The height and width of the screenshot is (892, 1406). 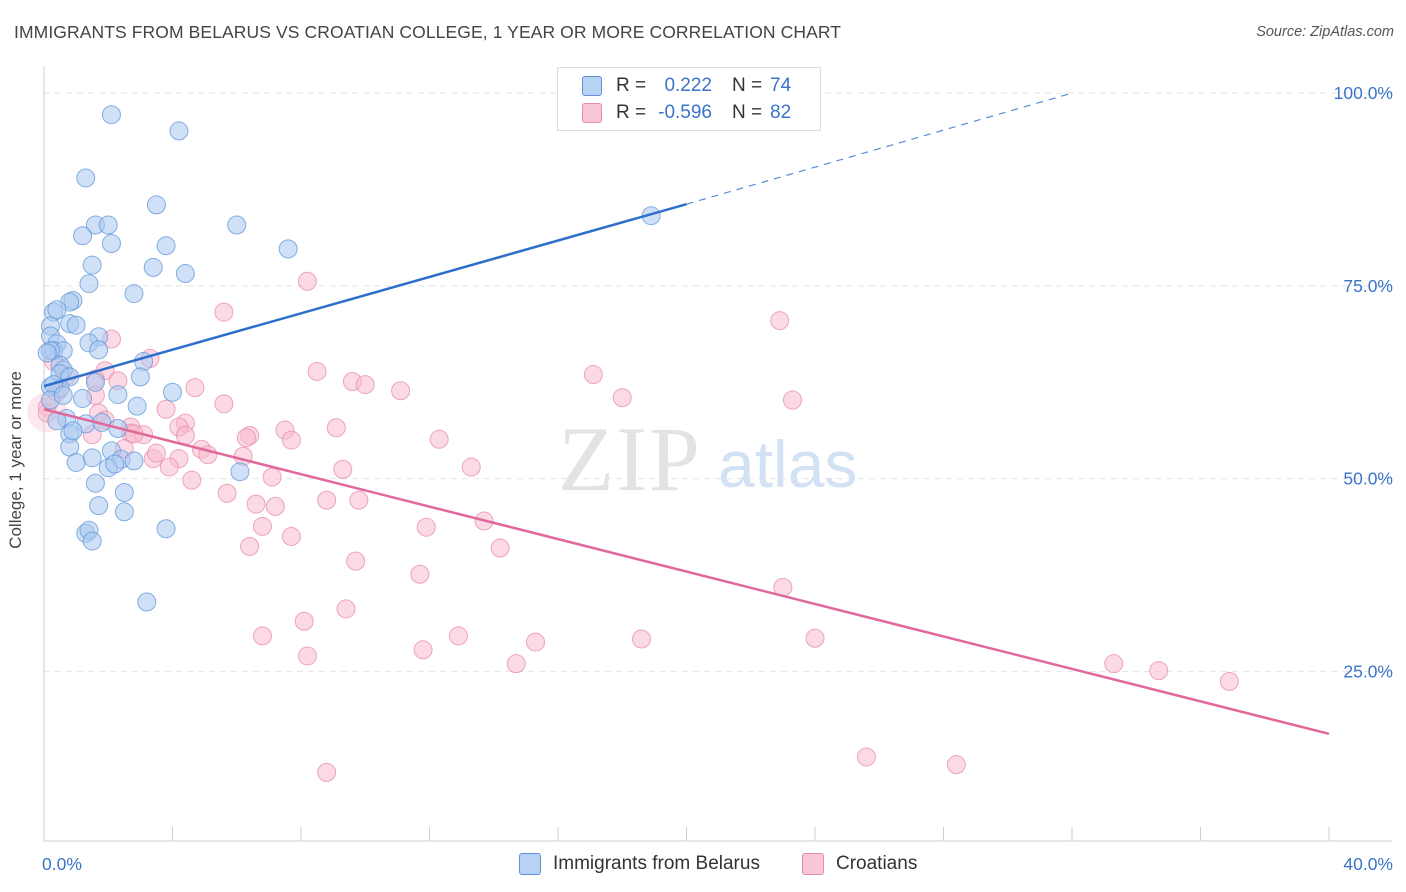 What do you see at coordinates (707, 459) in the screenshot?
I see `watermark: ZIP atlas` at bounding box center [707, 459].